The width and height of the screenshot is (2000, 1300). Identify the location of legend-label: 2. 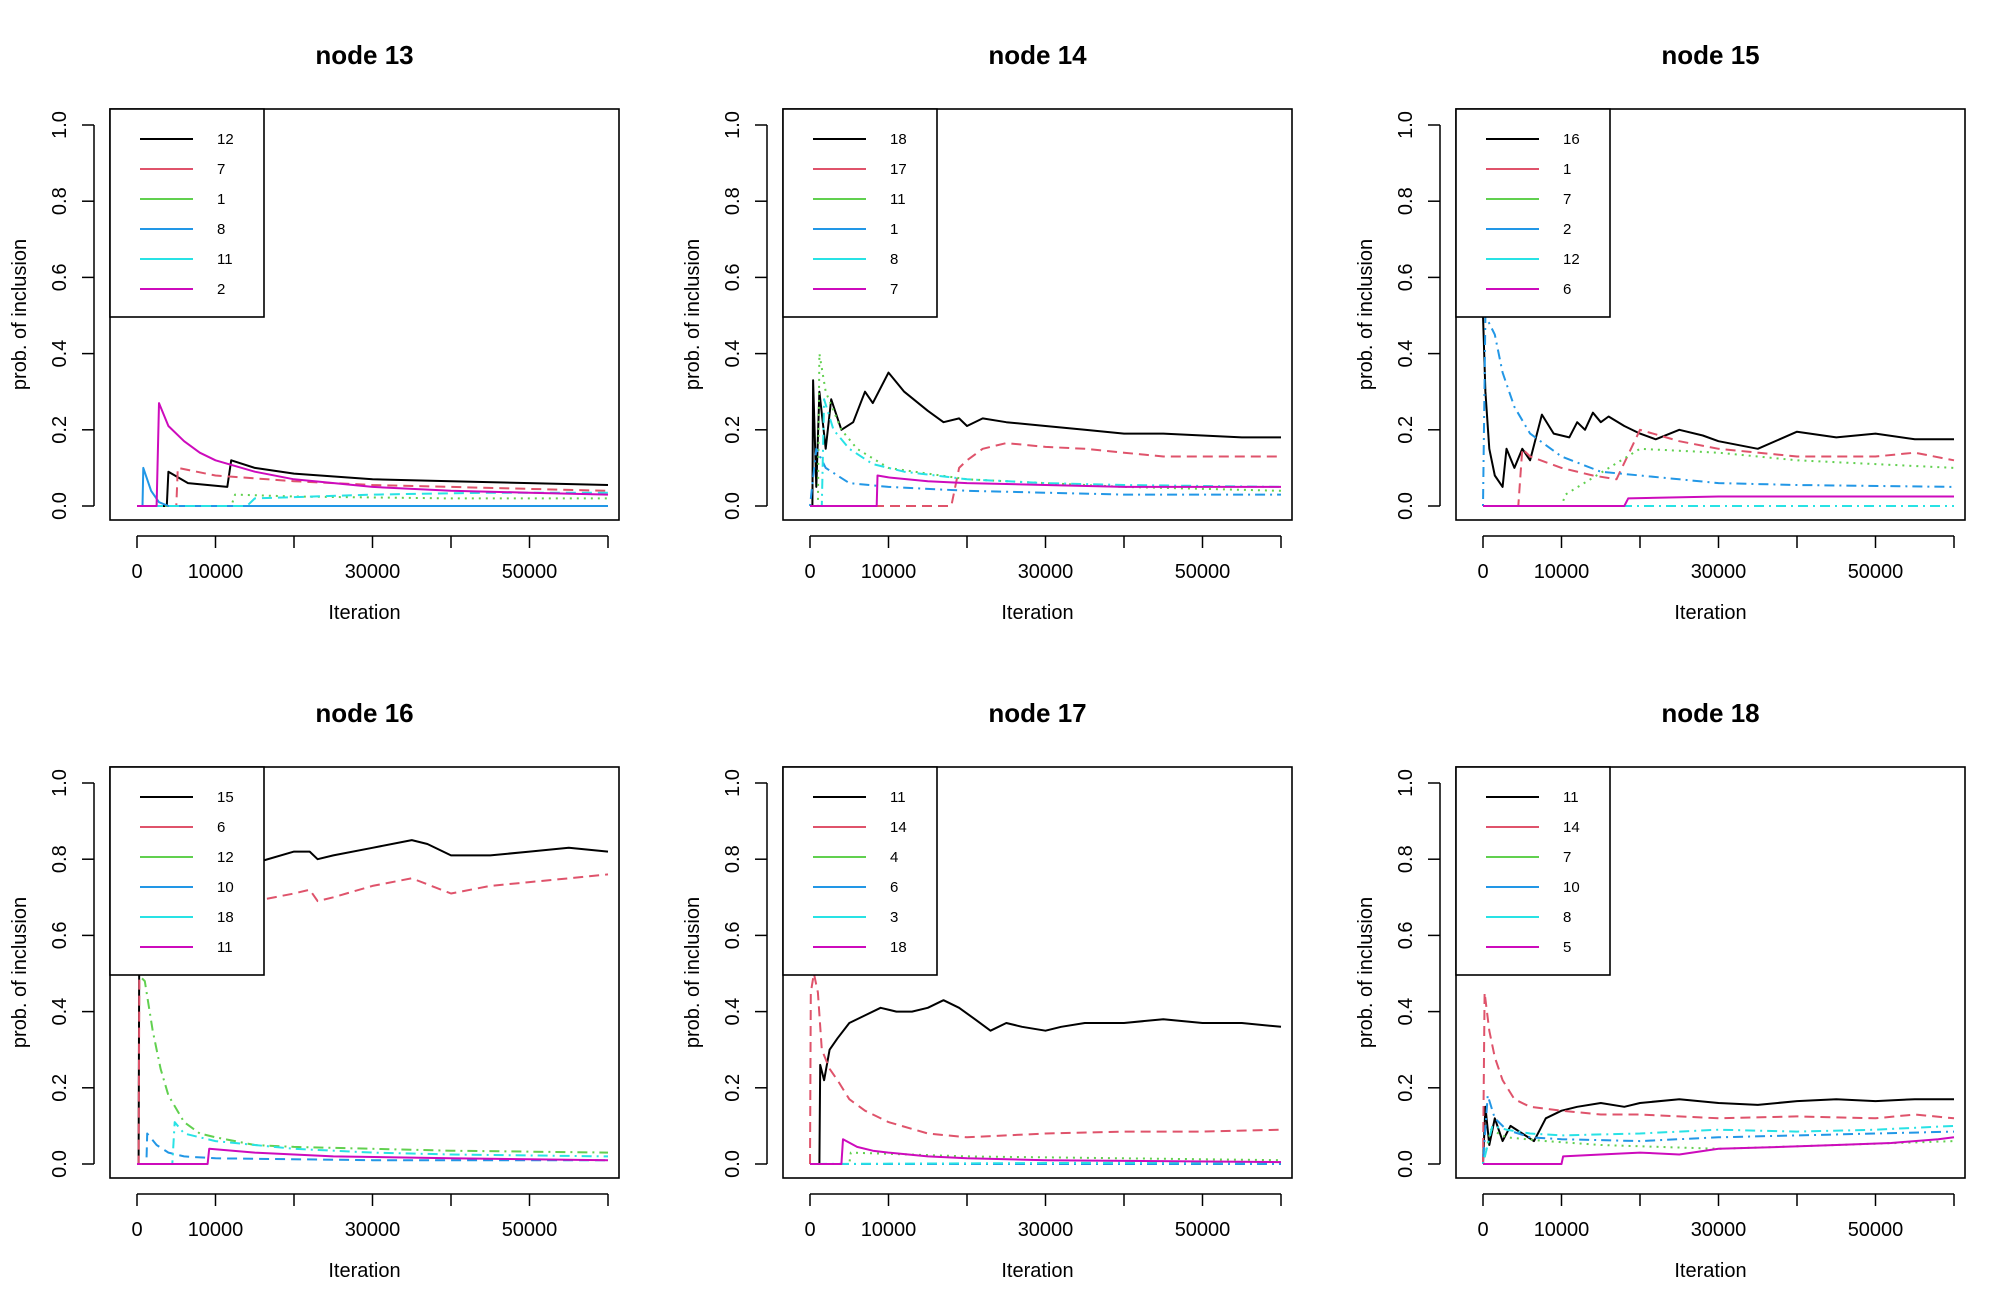
(221, 289).